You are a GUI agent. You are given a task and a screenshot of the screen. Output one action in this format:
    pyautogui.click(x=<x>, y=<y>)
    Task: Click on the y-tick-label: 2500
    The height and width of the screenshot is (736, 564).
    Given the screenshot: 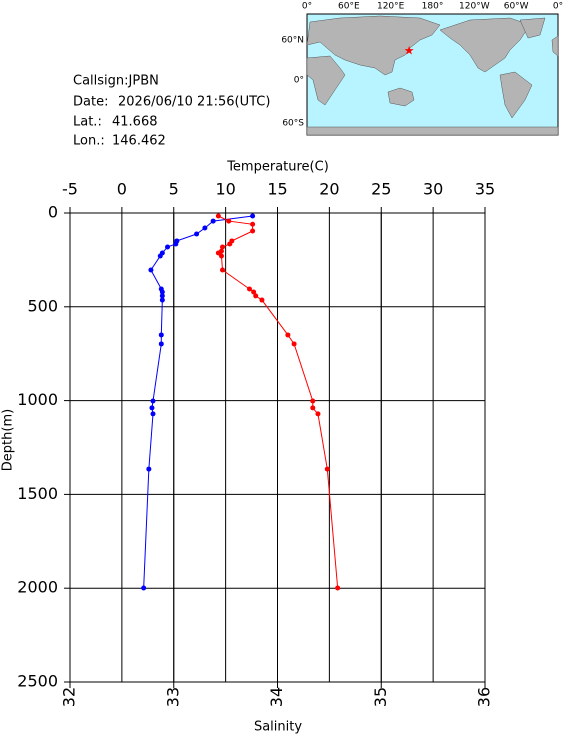 What is the action you would take?
    pyautogui.click(x=37, y=681)
    